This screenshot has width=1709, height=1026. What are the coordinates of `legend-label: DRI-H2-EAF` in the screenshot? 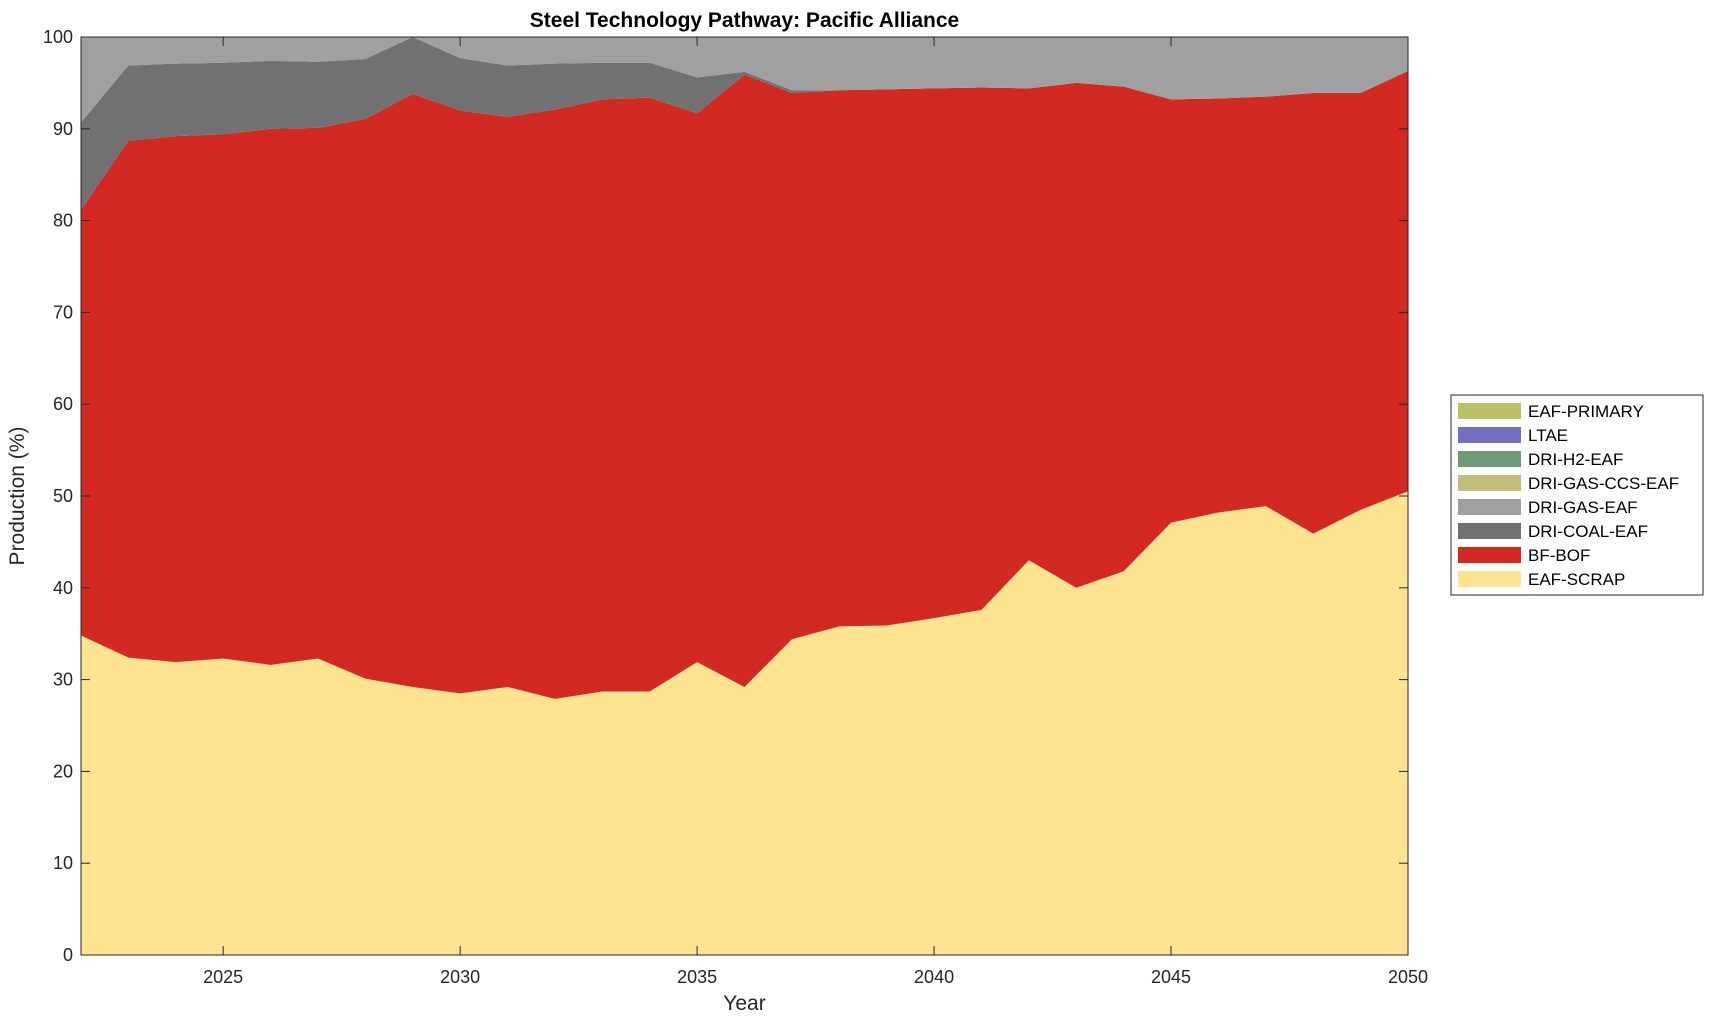 It's located at (1575, 459).